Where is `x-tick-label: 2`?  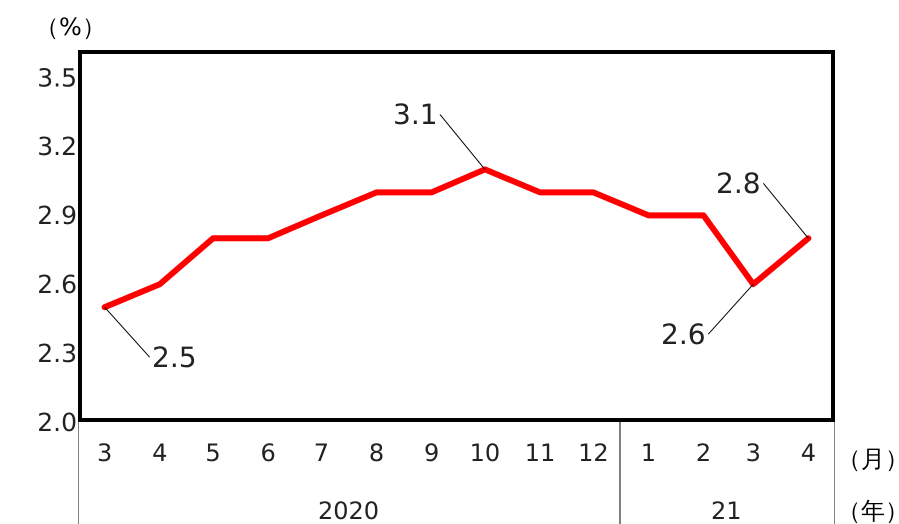
x-tick-label: 2 is located at coordinates (704, 453).